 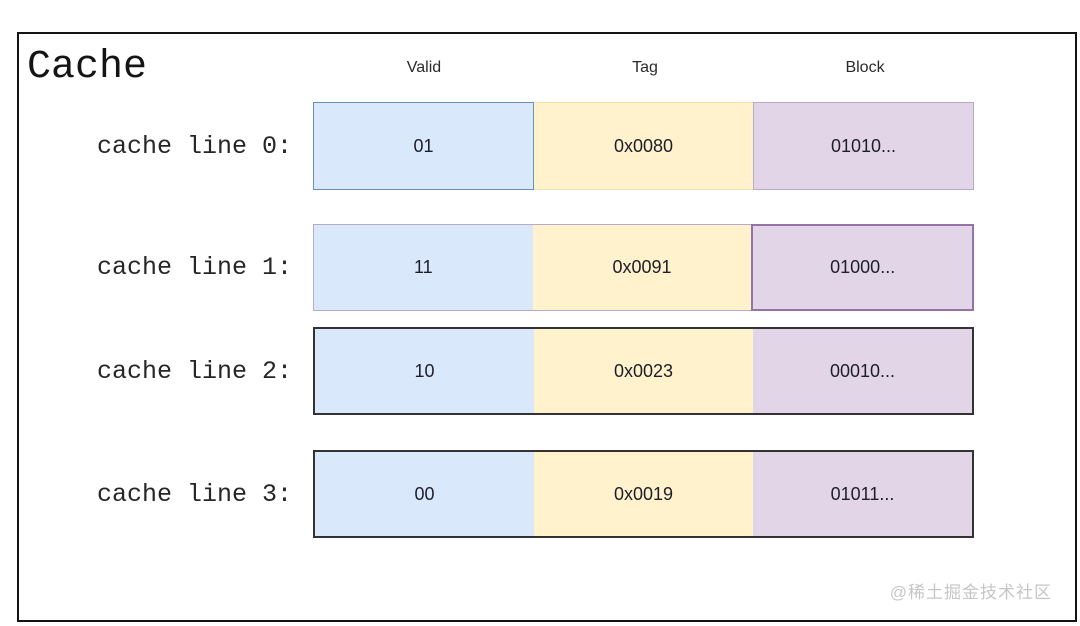 What do you see at coordinates (645, 67) in the screenshot?
I see `column-header-tag: Tag` at bounding box center [645, 67].